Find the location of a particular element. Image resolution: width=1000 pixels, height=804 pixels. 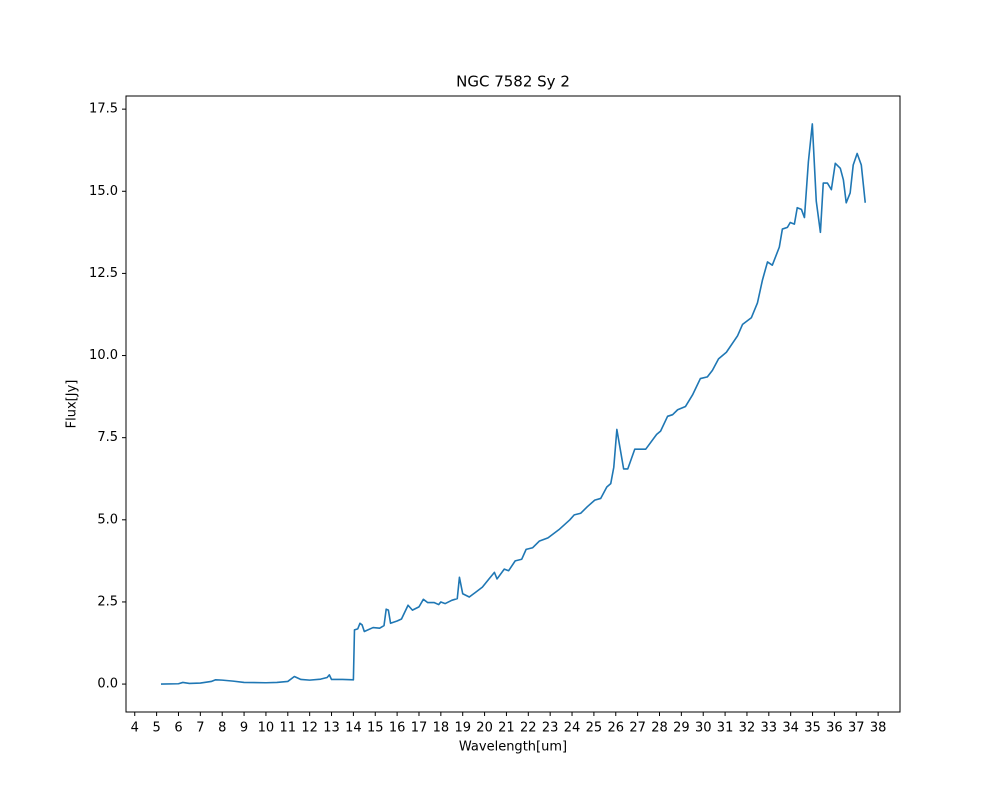

y-axis-label: Flux[Jy] is located at coordinates (72, 404).